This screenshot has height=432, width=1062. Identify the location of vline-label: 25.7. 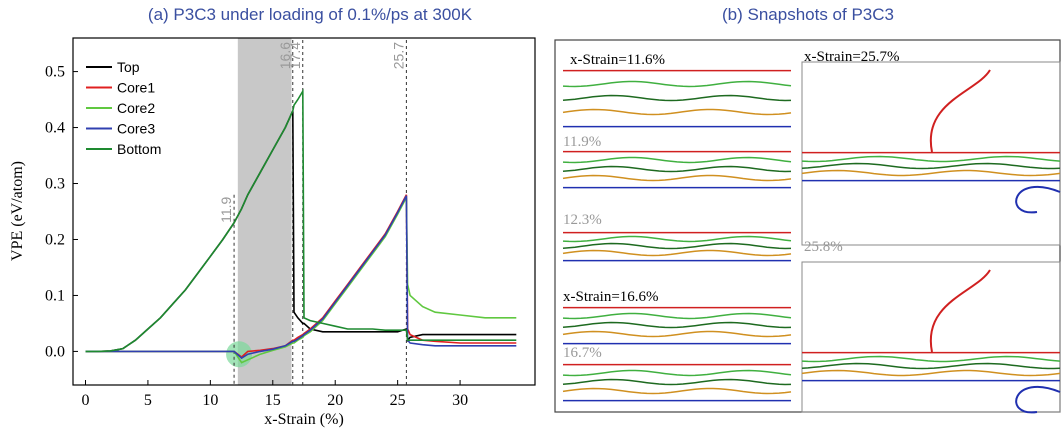
(398, 55).